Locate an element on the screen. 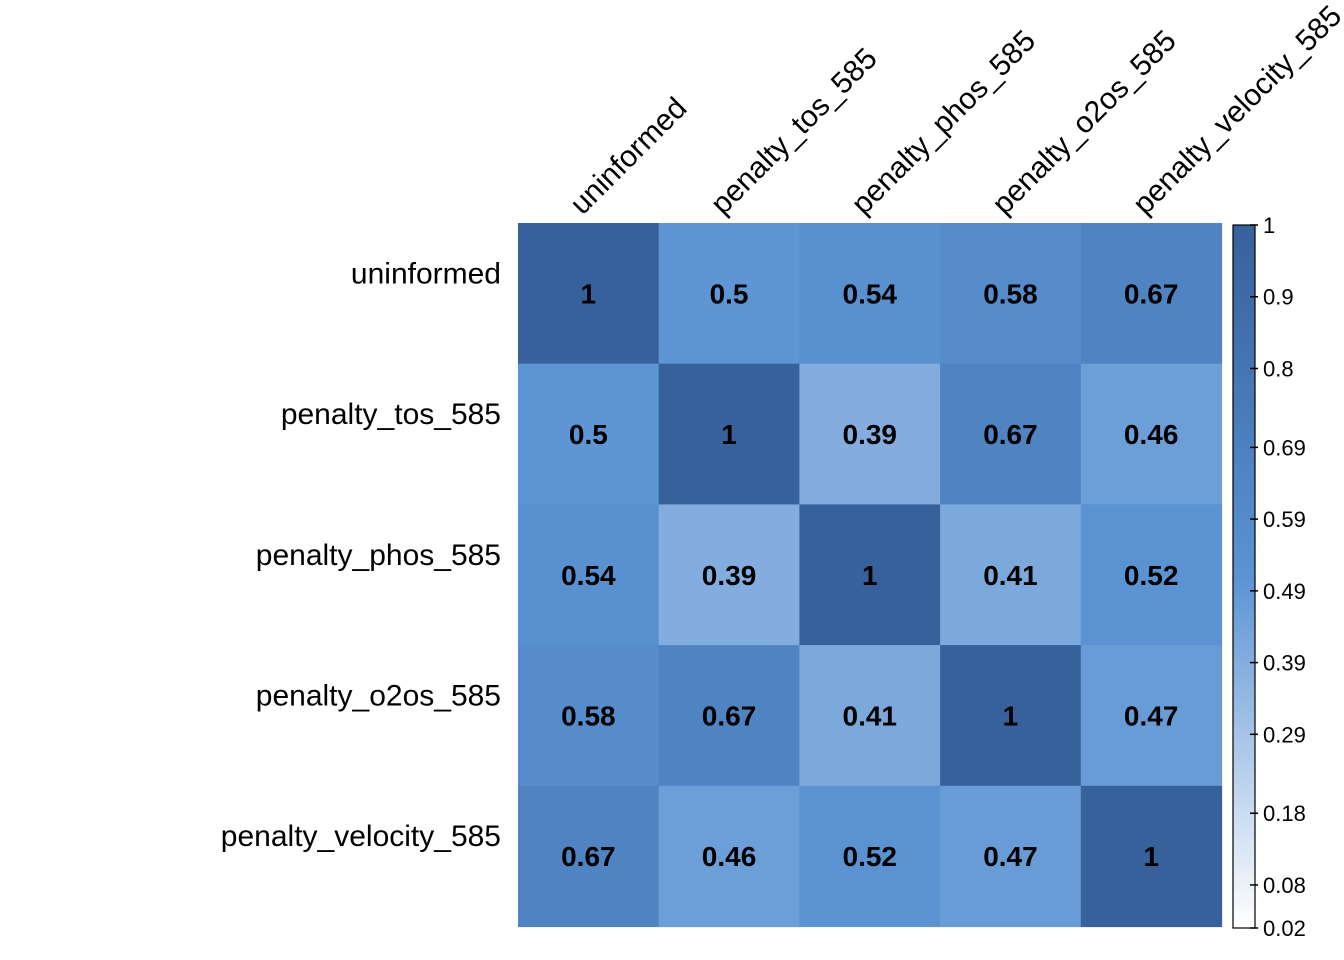 The width and height of the screenshot is (1344, 960). legend-tick-label: 0.9 is located at coordinates (1278, 297).